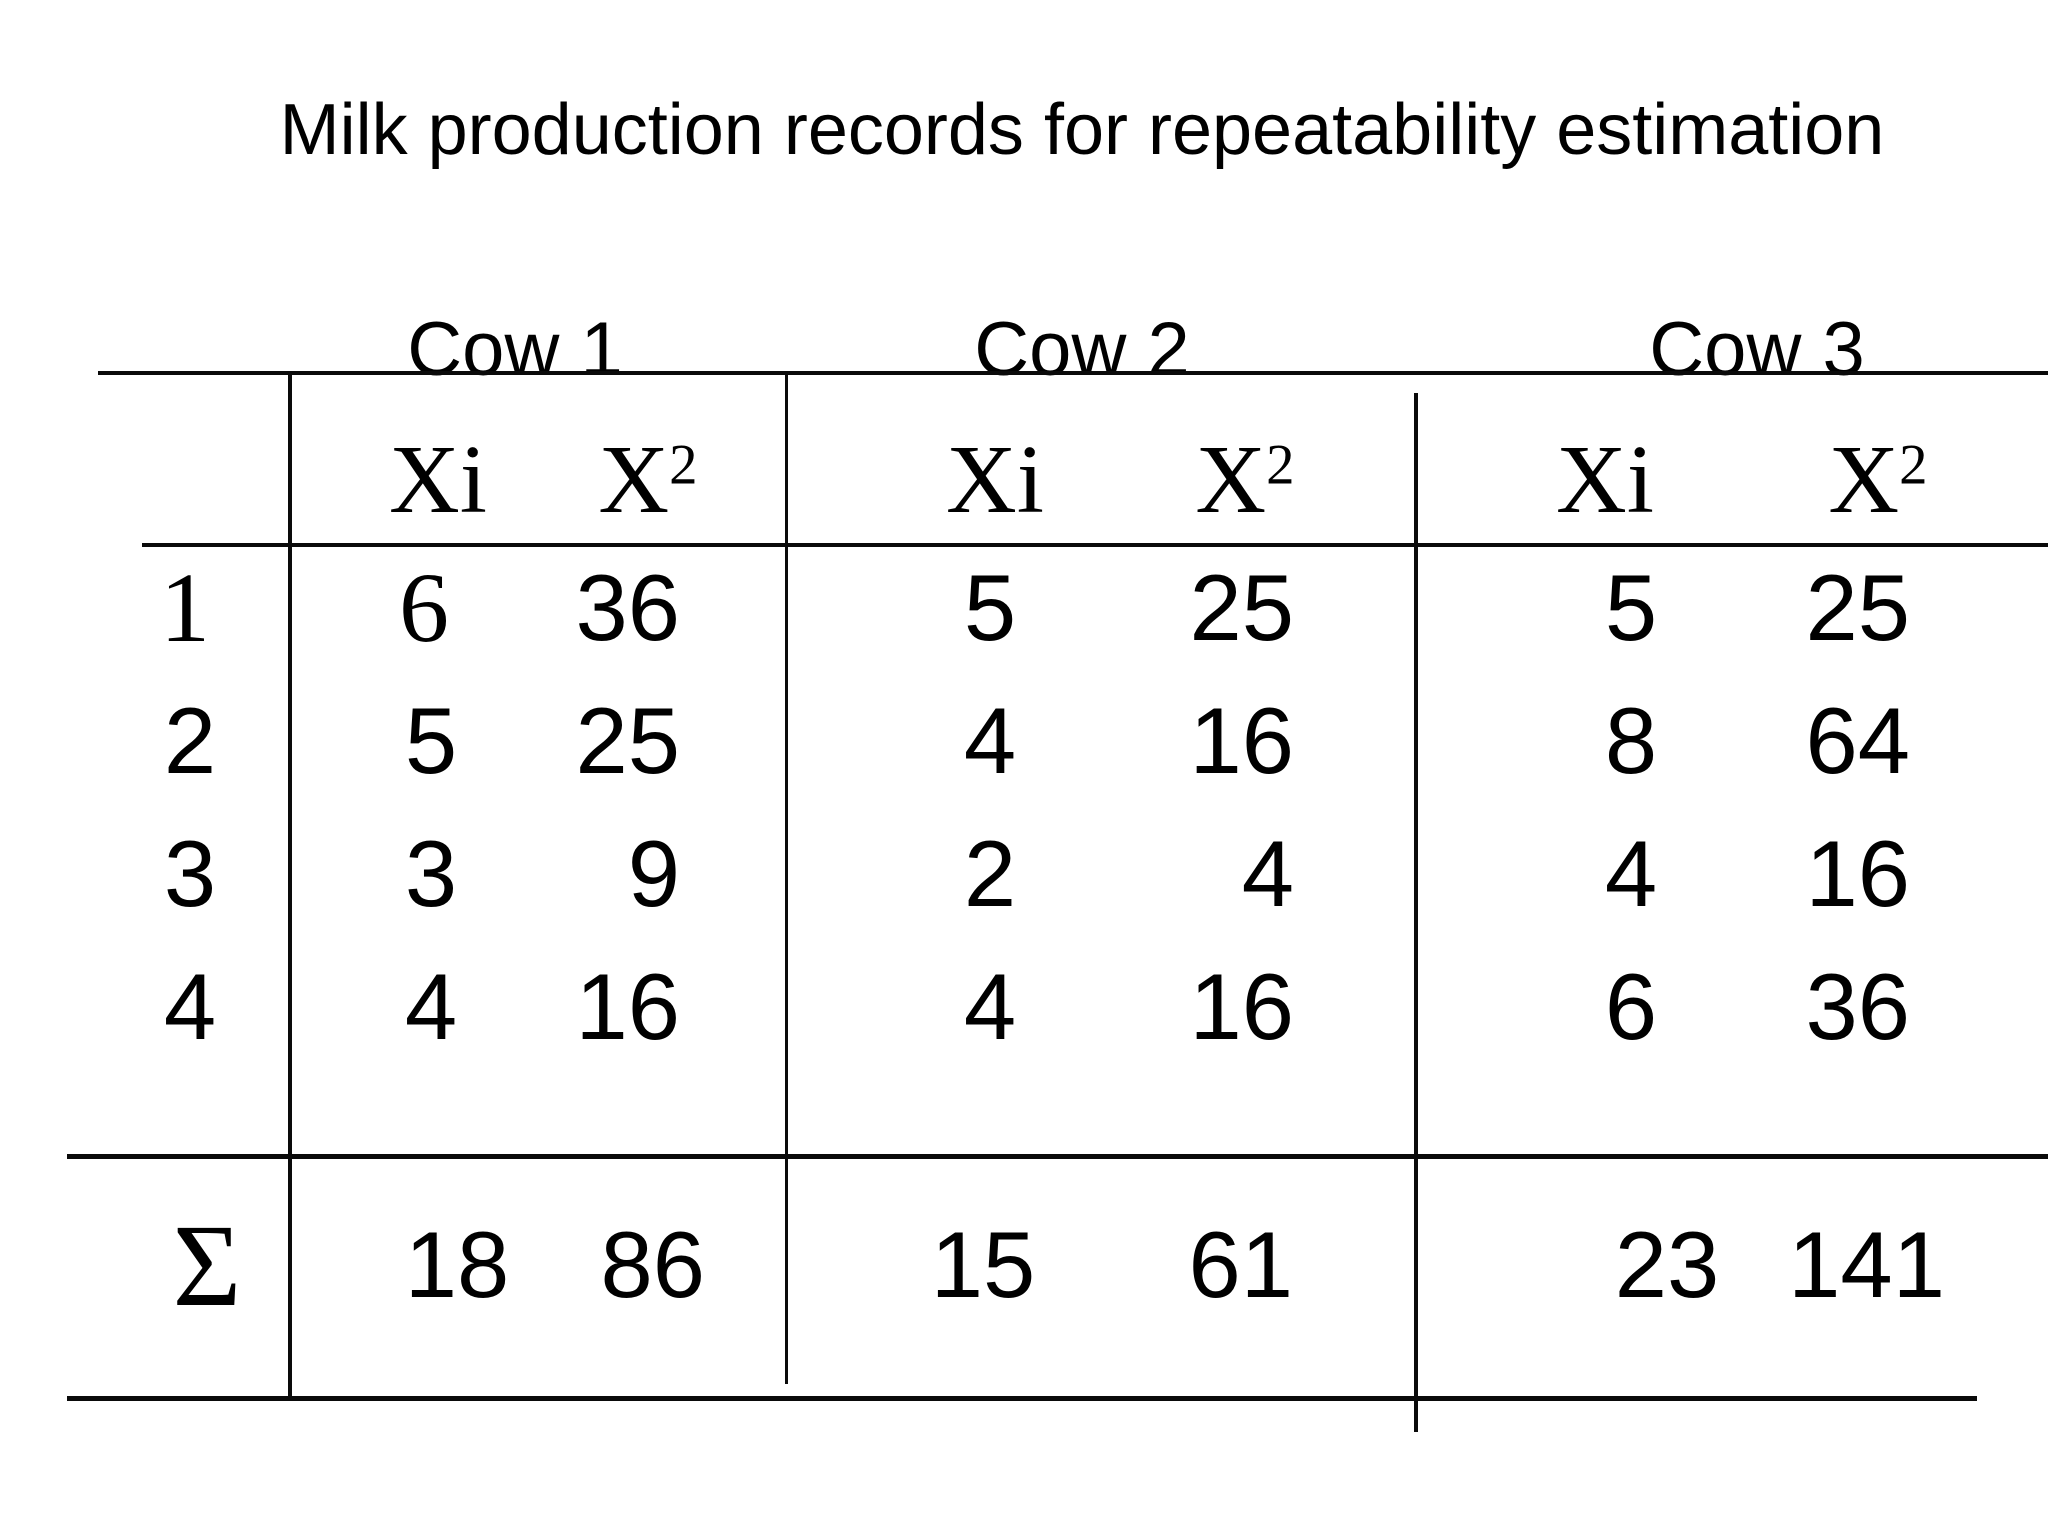 The image size is (2048, 1536). What do you see at coordinates (1022, 1398) in the screenshot?
I see `bottom-rule` at bounding box center [1022, 1398].